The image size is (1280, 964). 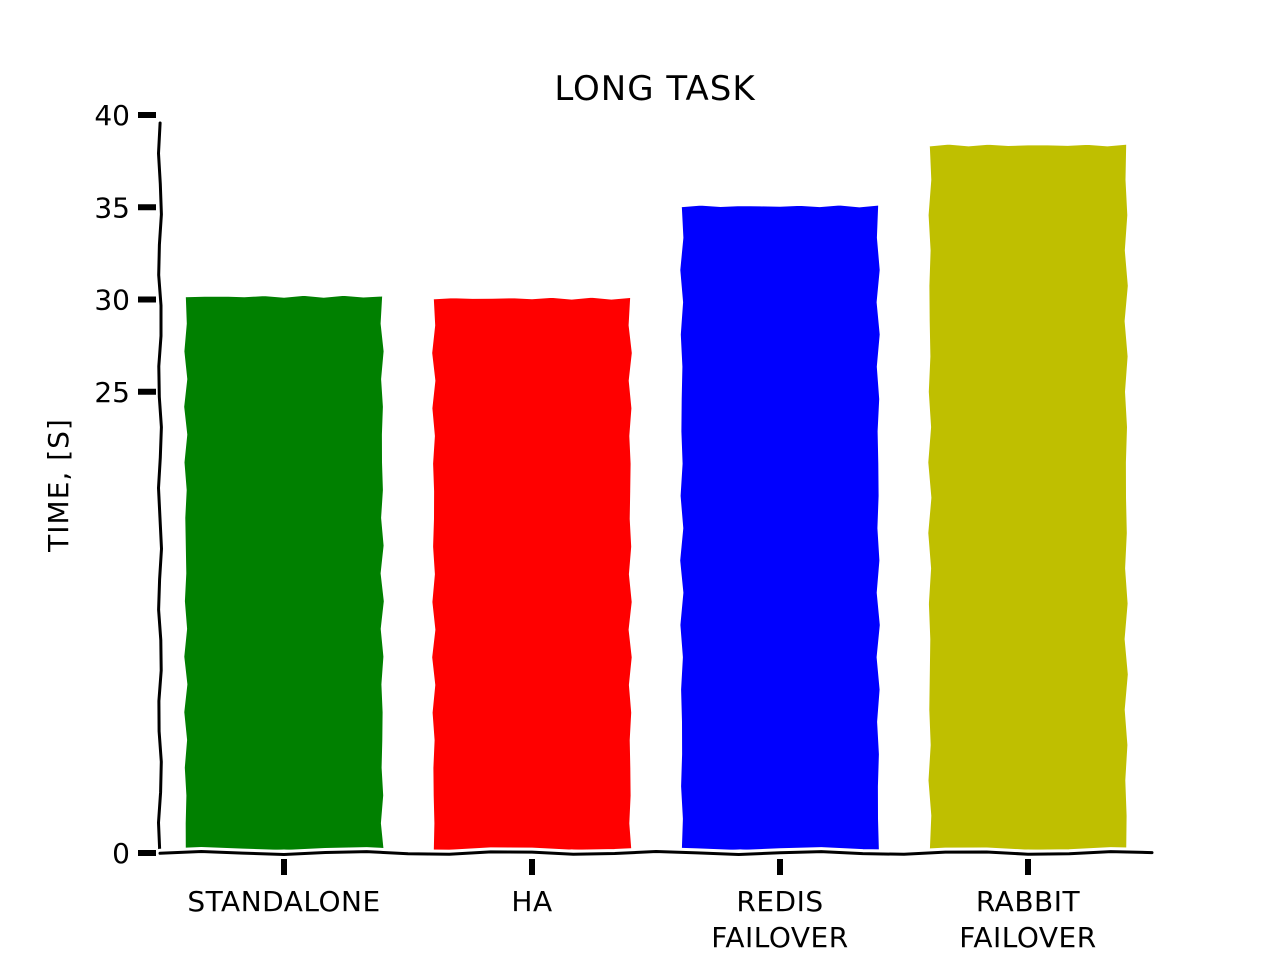 What do you see at coordinates (160, 488) in the screenshot?
I see `y-axis-line` at bounding box center [160, 488].